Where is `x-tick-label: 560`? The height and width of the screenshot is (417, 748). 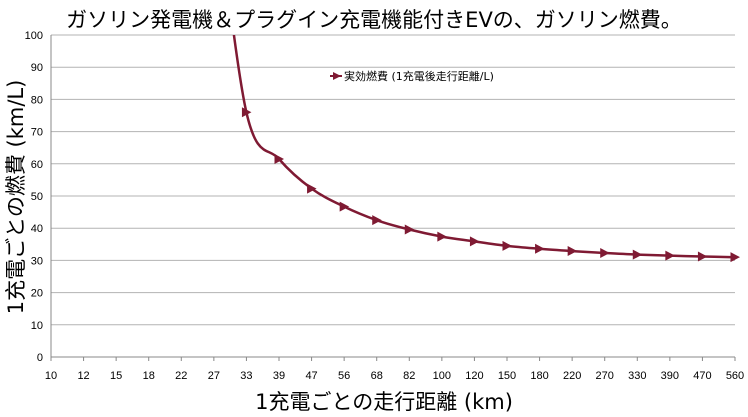
x-tick-label: 560 is located at coordinates (735, 376).